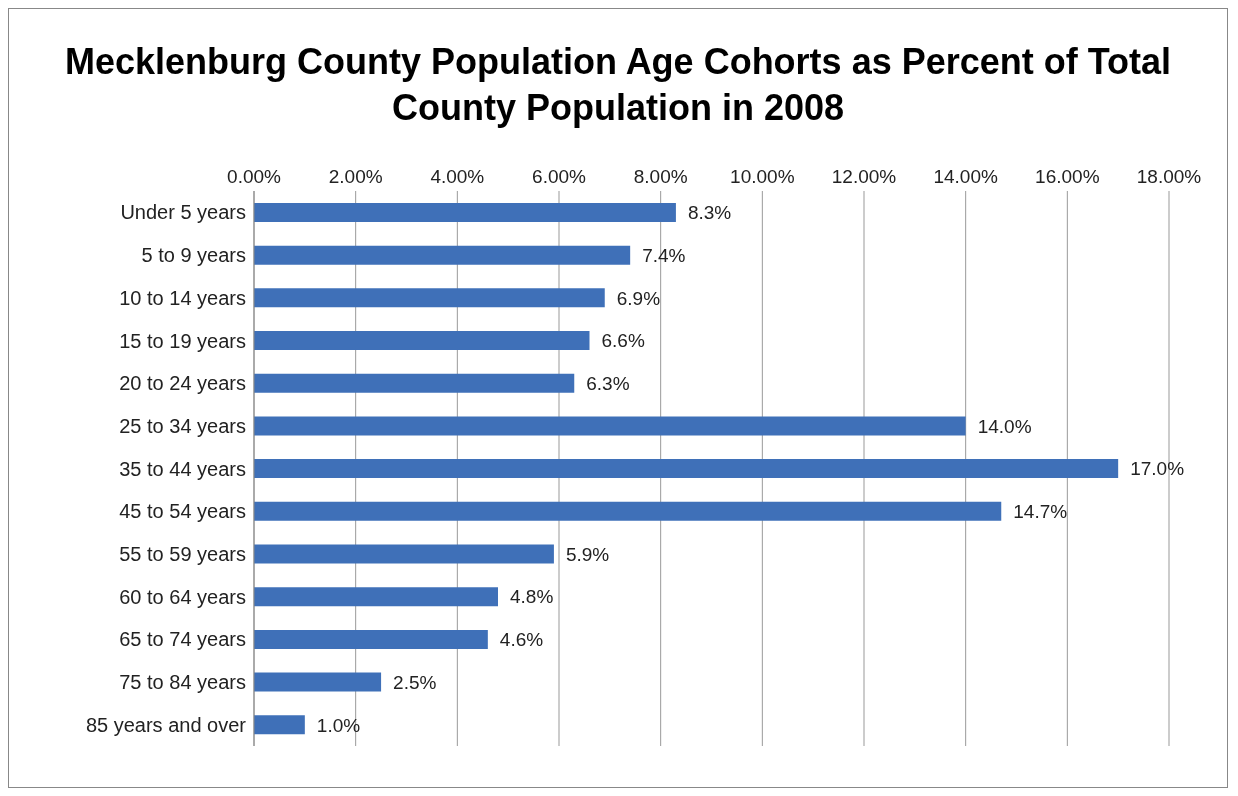 The image size is (1238, 796). What do you see at coordinates (709, 213) in the screenshot?
I see `data-label: 8.3%` at bounding box center [709, 213].